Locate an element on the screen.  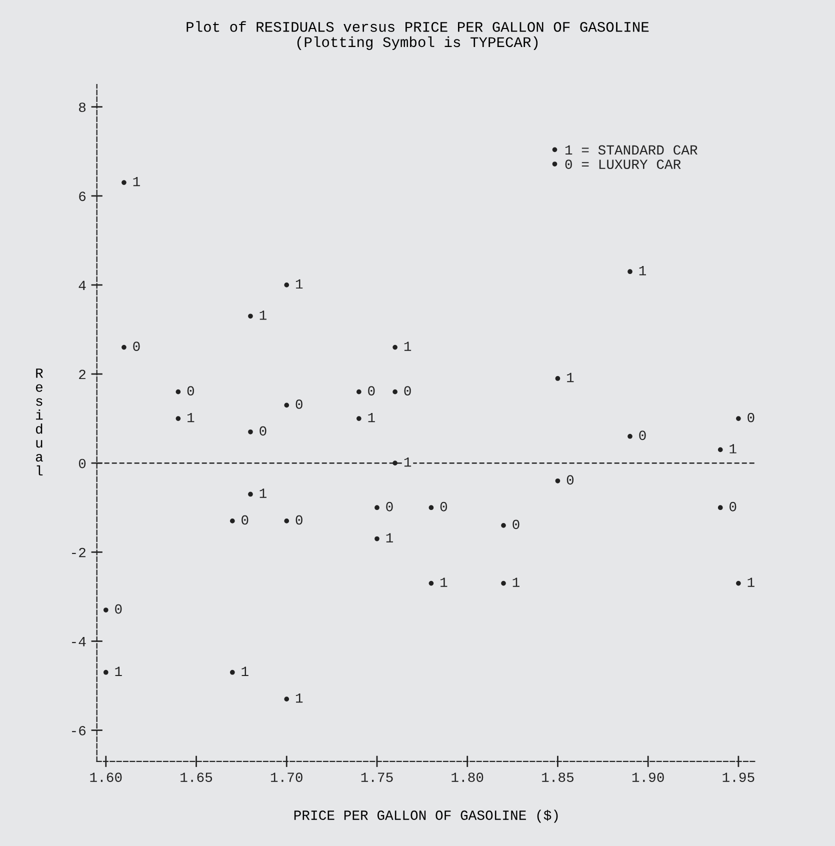
y-tick-label: -4 is located at coordinates (79, 641).